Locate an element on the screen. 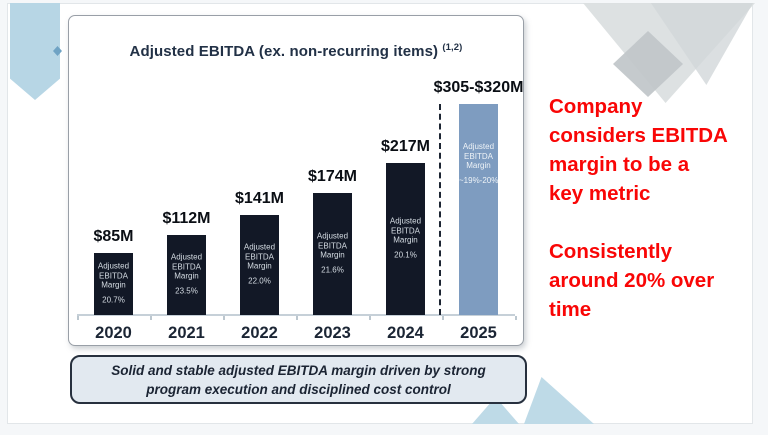 The width and height of the screenshot is (768, 435). bar-2020: Adjusted EBITDA Margin 20.7% is located at coordinates (113, 284).